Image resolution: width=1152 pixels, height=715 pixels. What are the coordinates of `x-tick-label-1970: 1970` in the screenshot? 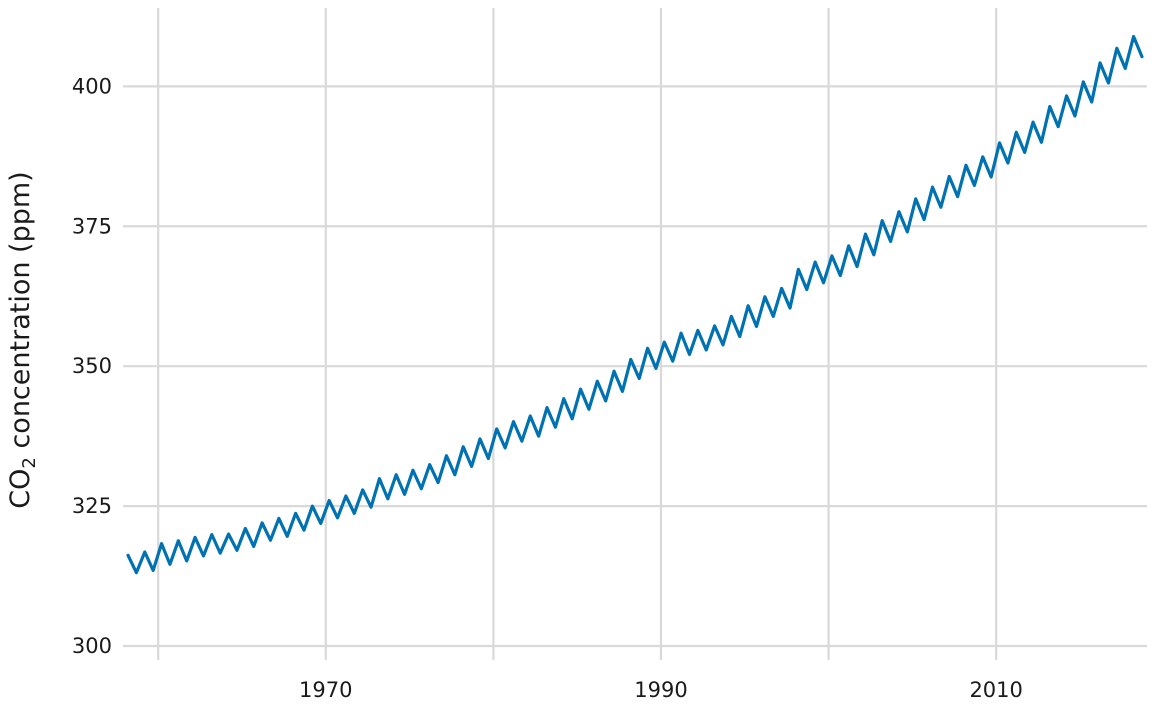 It's located at (325, 690).